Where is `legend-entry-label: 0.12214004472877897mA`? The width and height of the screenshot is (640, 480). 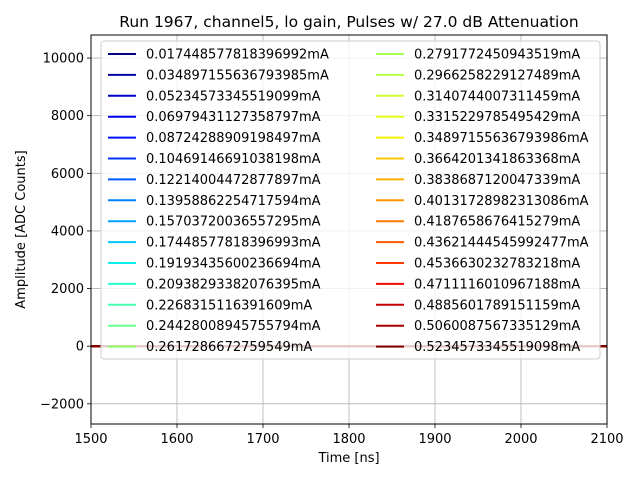 legend-entry-label: 0.12214004472877897mA is located at coordinates (233, 180).